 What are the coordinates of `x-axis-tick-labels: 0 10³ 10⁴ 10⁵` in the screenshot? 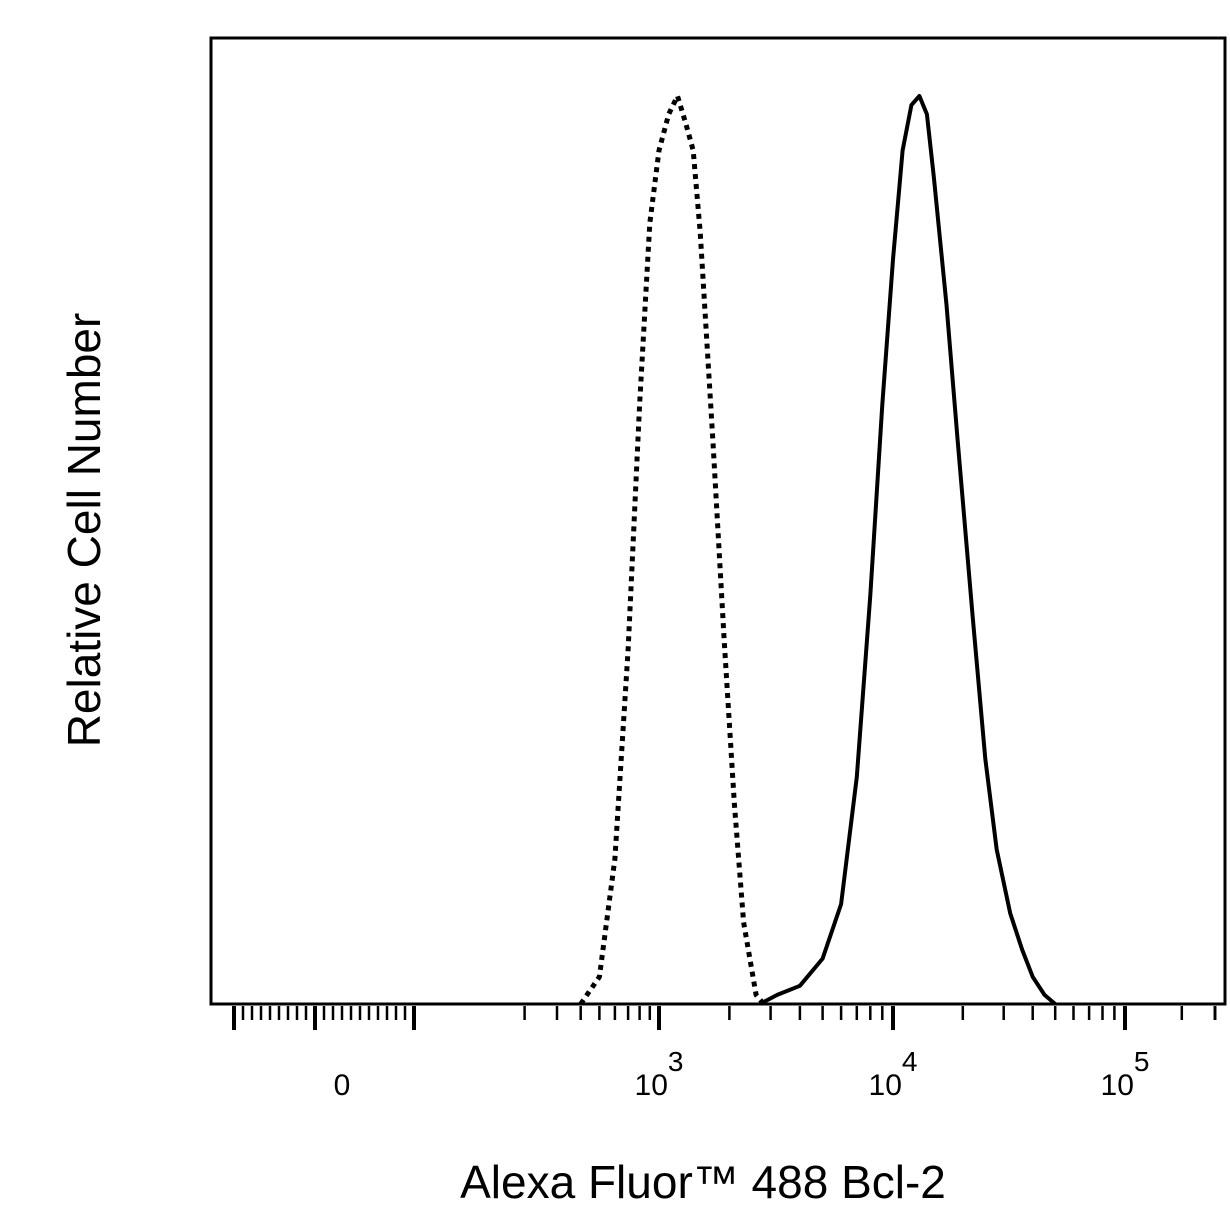 It's located at (742, 1074).